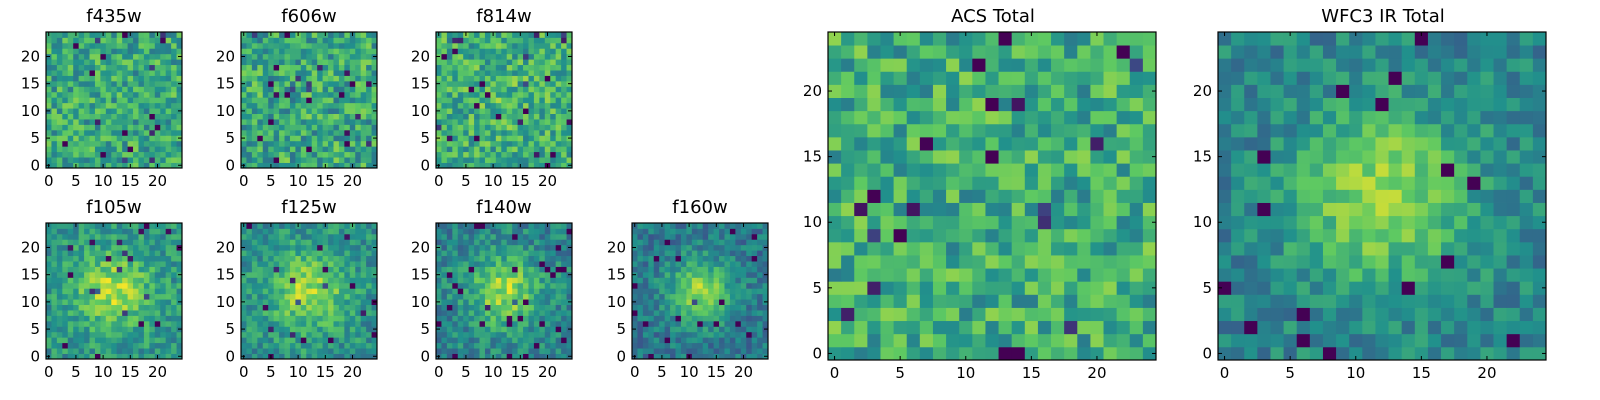 Image resolution: width=1600 pixels, height=400 pixels. Describe the element at coordinates (298, 372) in the screenshot. I see `x-tick-label: 10` at that location.